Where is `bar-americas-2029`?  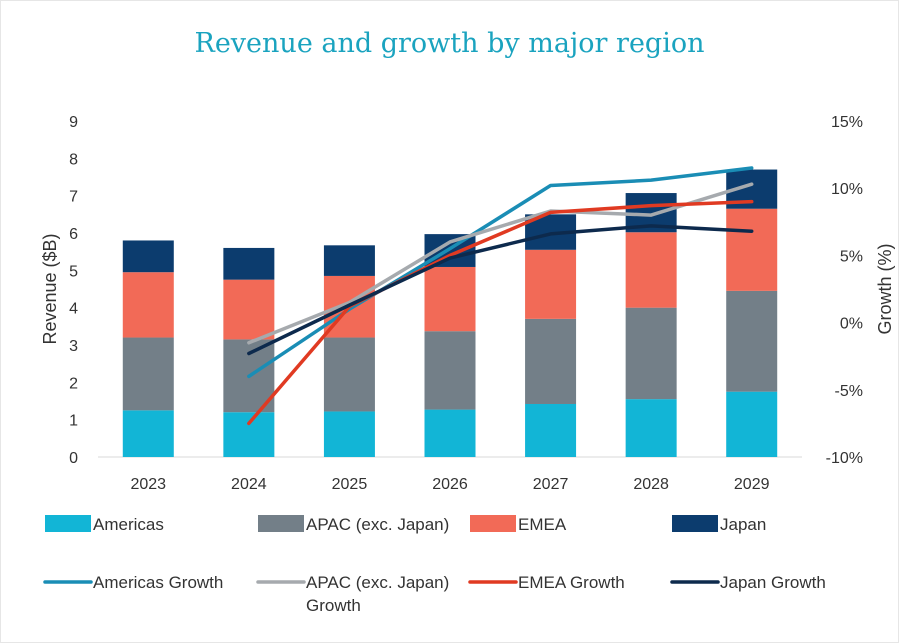
bar-americas-2029 is located at coordinates (752, 424).